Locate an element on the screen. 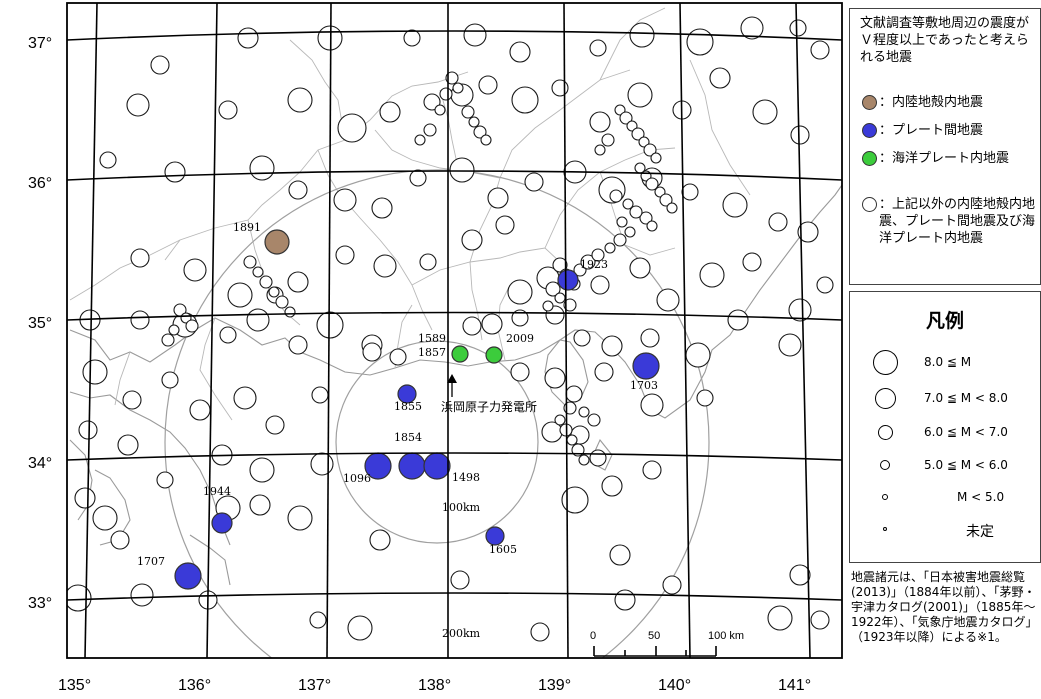  year-label-1857: 1857 is located at coordinates (432, 352).